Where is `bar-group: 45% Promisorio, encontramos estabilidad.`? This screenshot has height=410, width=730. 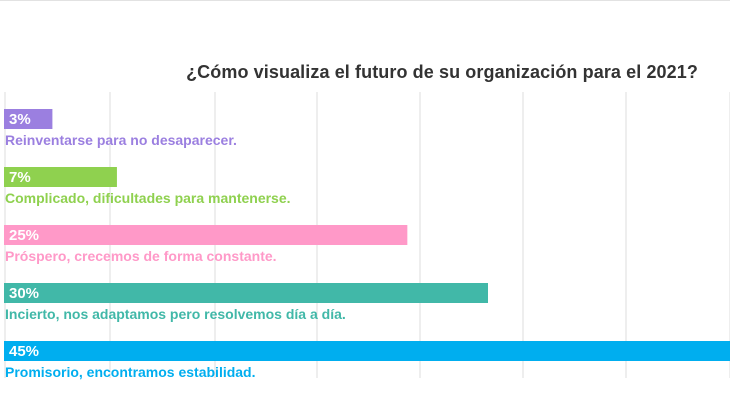
bar-group: 45% Promisorio, encontramos estabilidad. is located at coordinates (367, 360).